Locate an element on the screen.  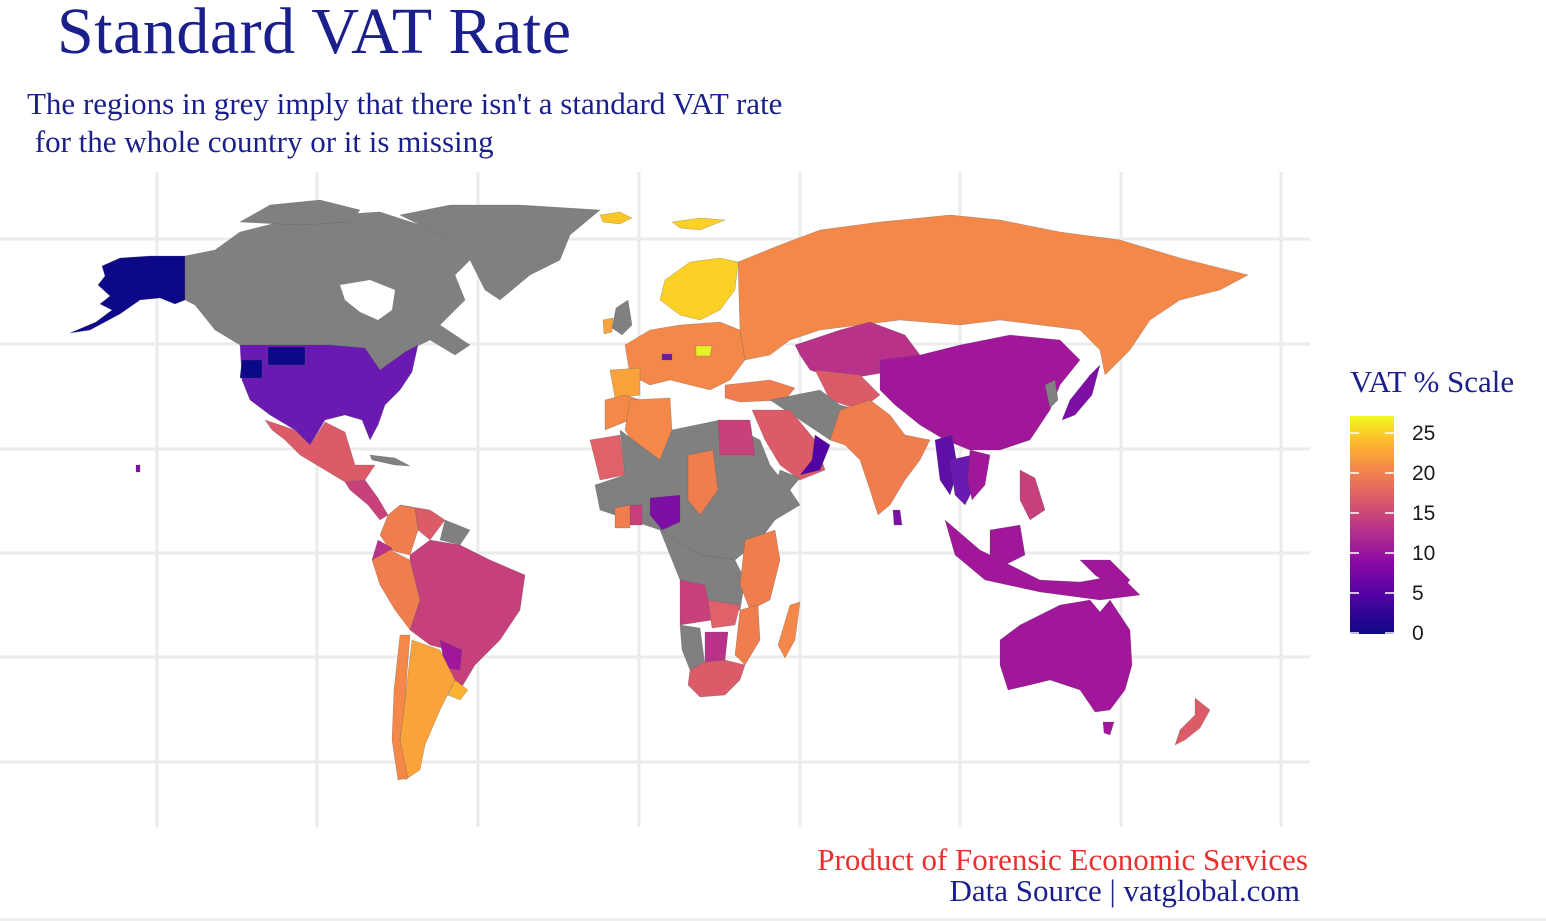
region-japan is located at coordinates (1081, 392).